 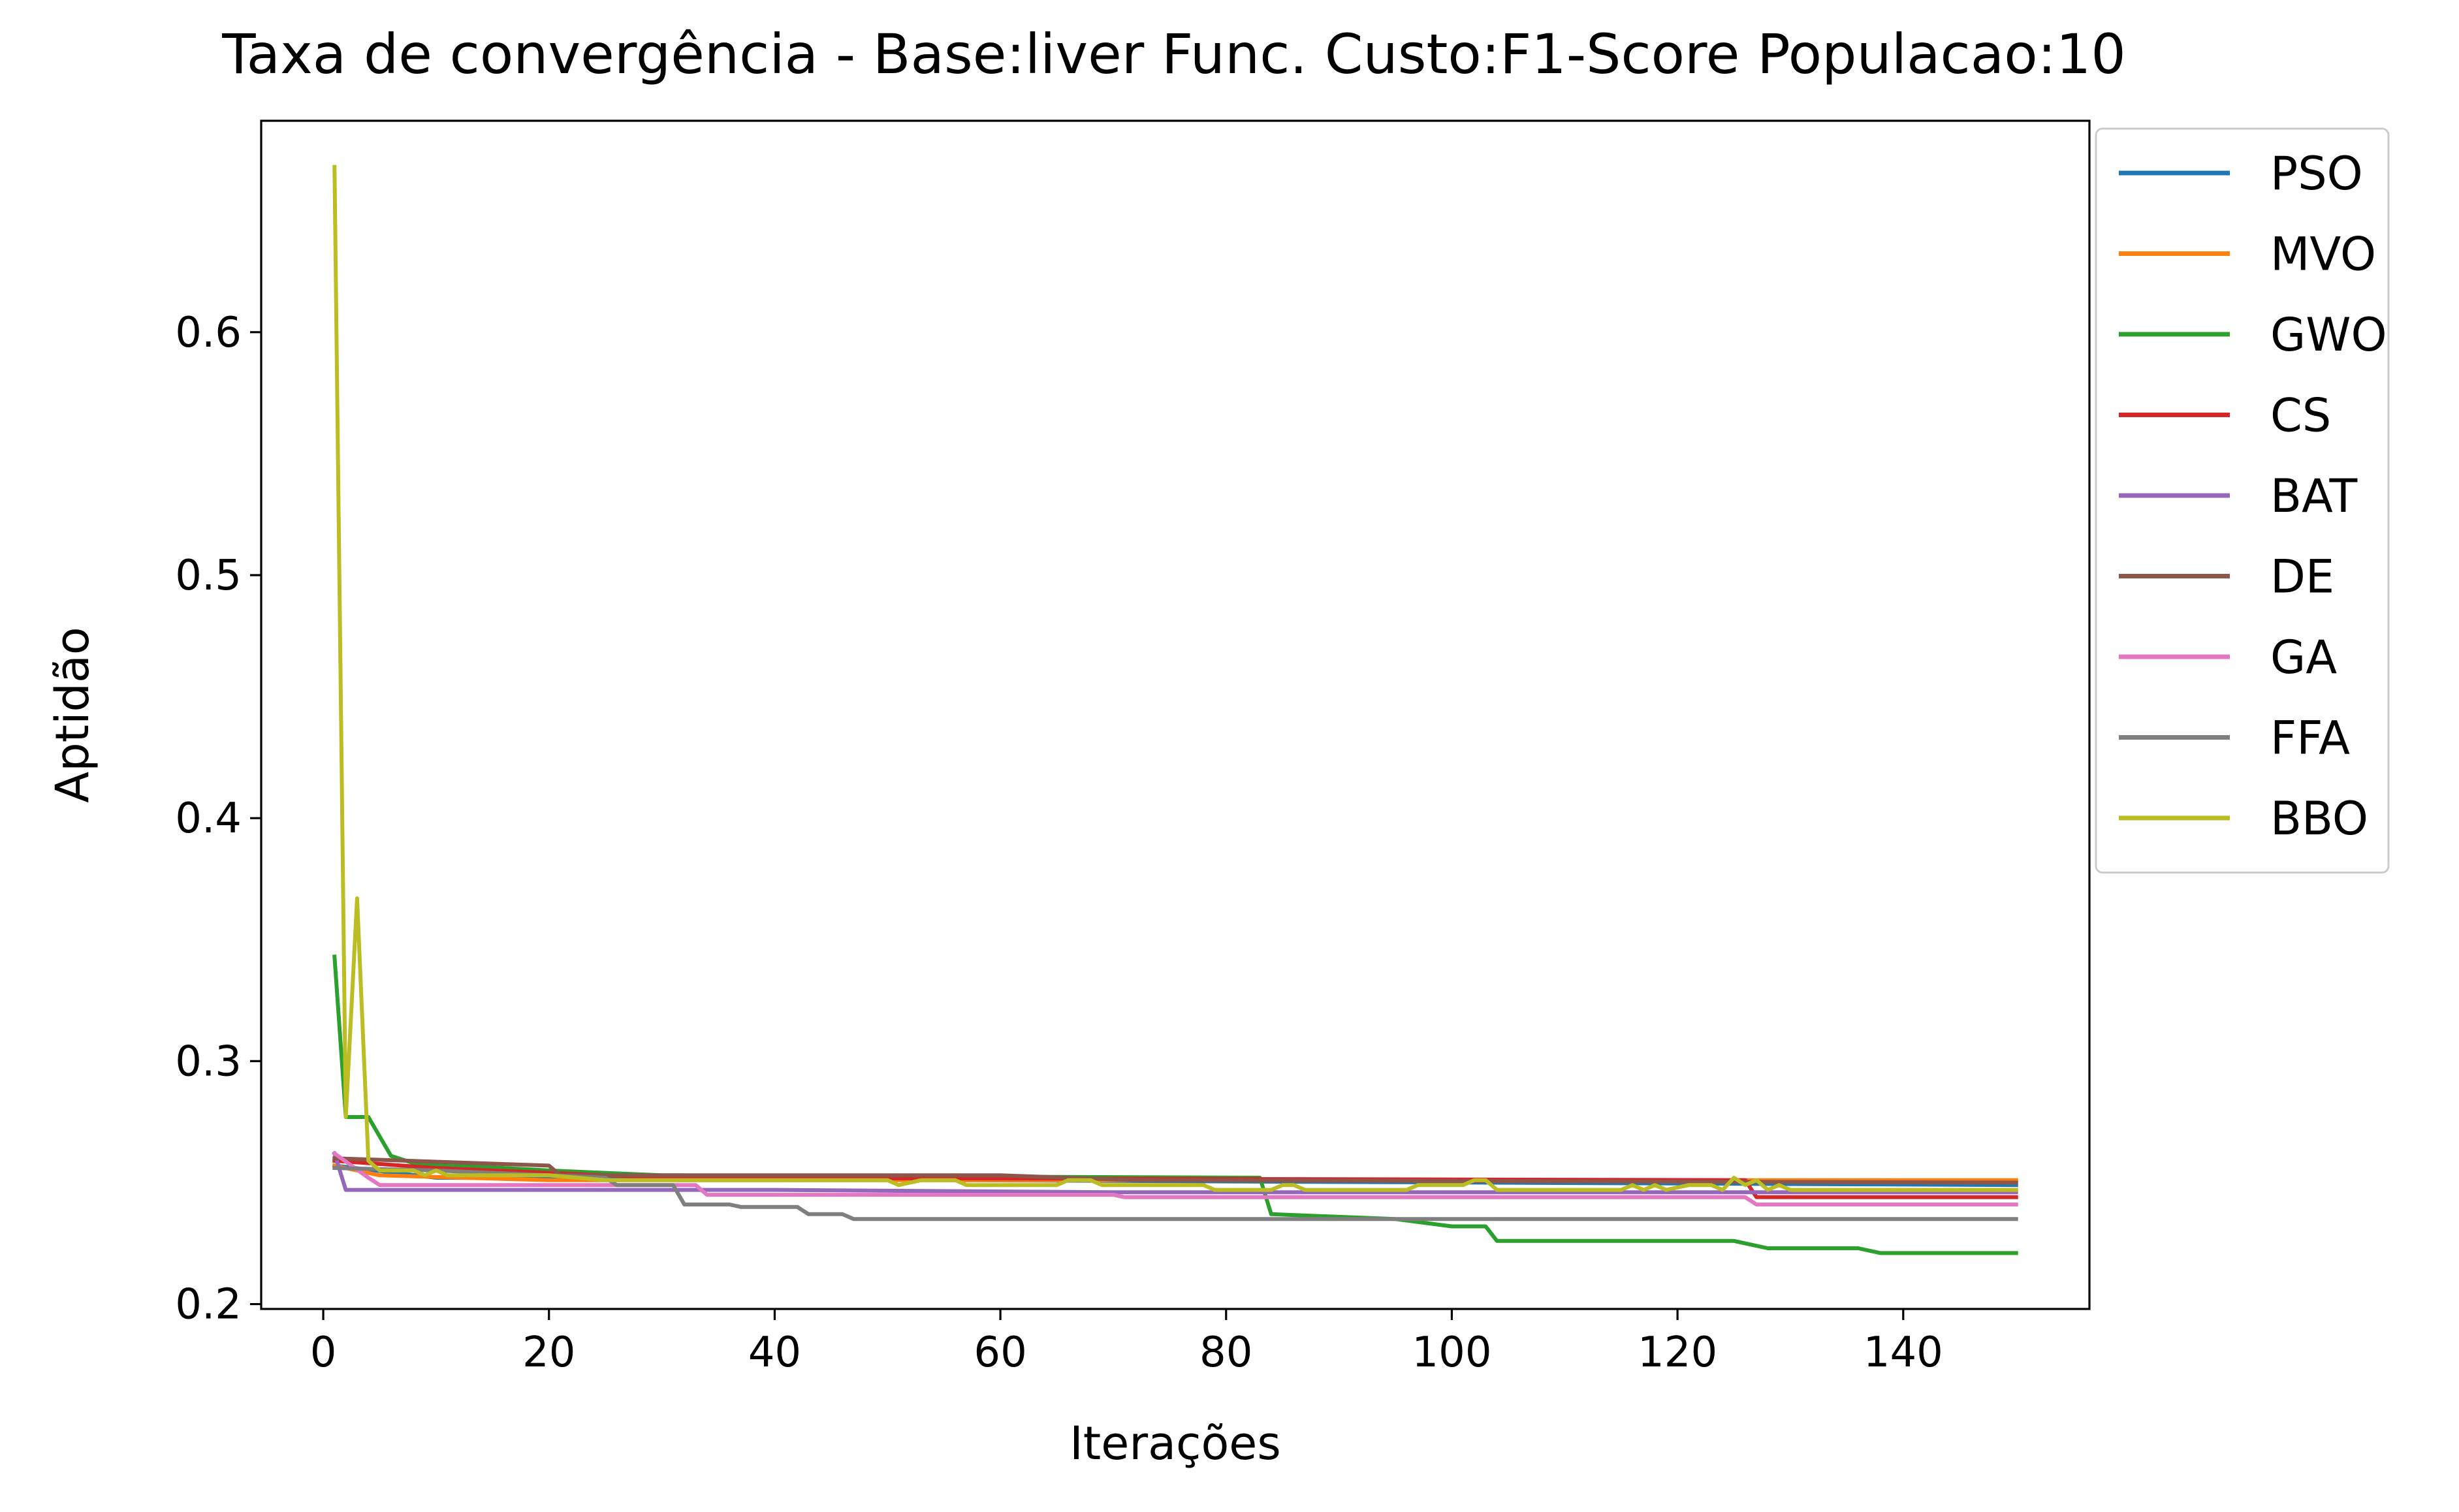 I want to click on legend-label-pso: PSO, so click(x=2316, y=173).